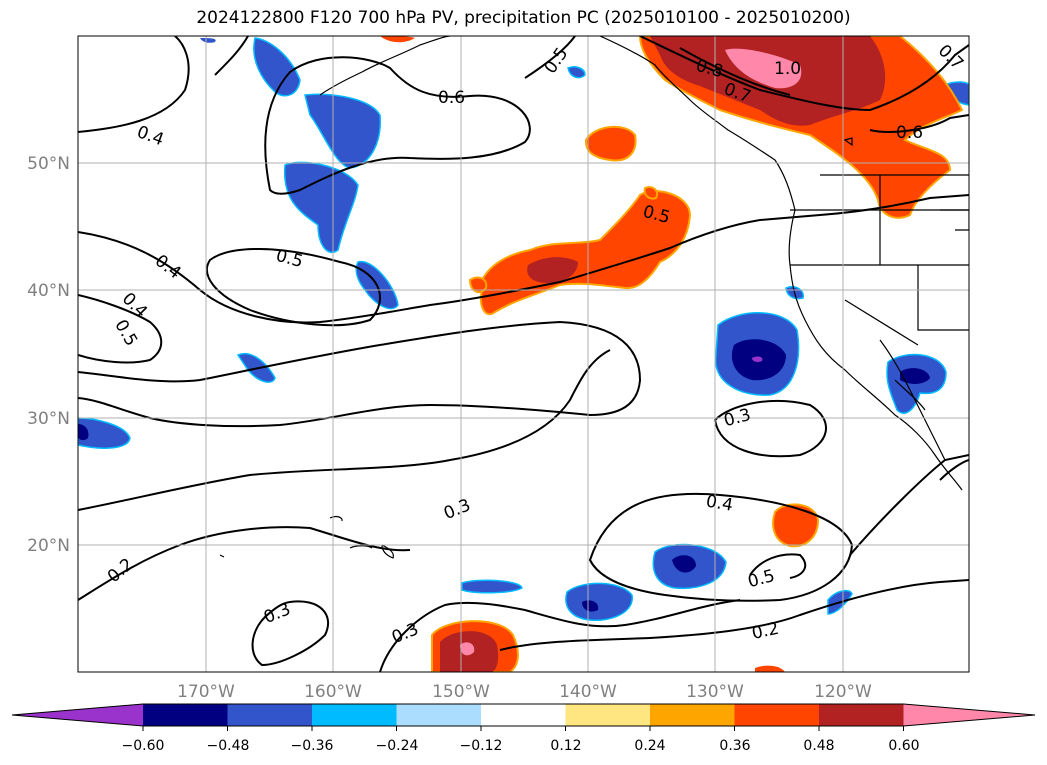  I want to click on lon-label: 160°W, so click(333, 692).